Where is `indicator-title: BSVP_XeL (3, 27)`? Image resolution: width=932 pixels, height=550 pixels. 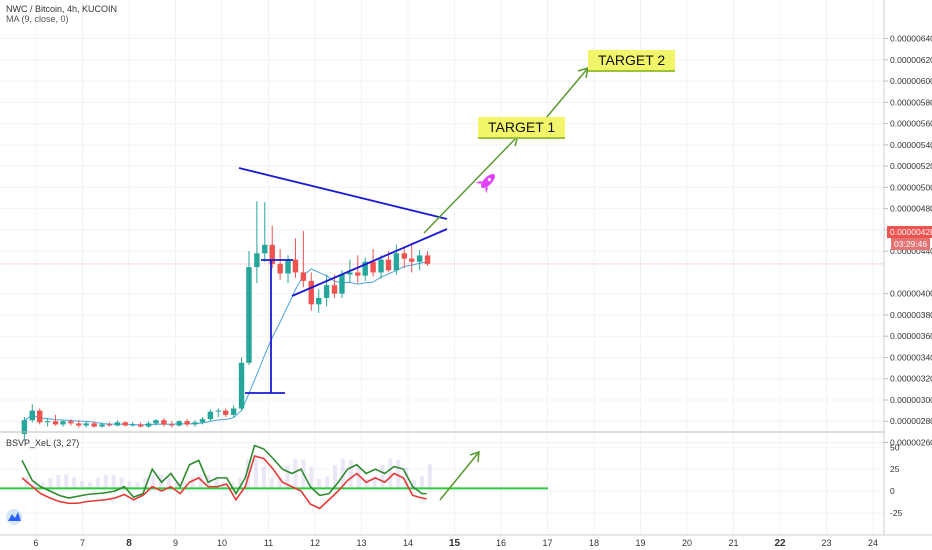
indicator-title: BSVP_XeL (3, 27) is located at coordinates (43, 443).